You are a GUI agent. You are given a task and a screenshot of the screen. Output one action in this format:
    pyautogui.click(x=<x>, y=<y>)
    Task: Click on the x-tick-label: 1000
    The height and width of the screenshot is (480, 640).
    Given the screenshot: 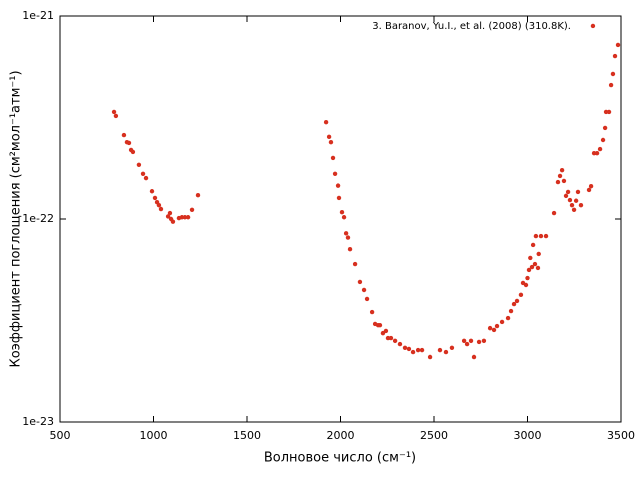 What is the action you would take?
    pyautogui.click(x=154, y=435)
    